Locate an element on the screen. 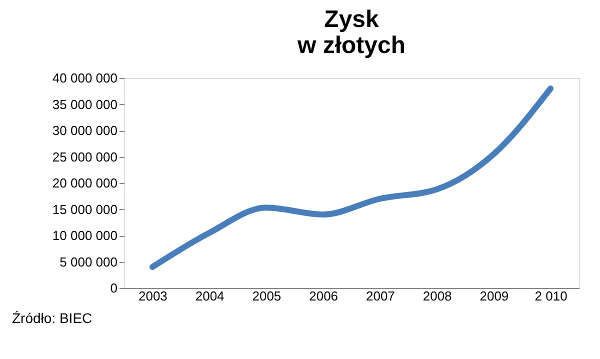 Image resolution: width=600 pixels, height=359 pixels. x-tick-label: 2004 is located at coordinates (209, 296).